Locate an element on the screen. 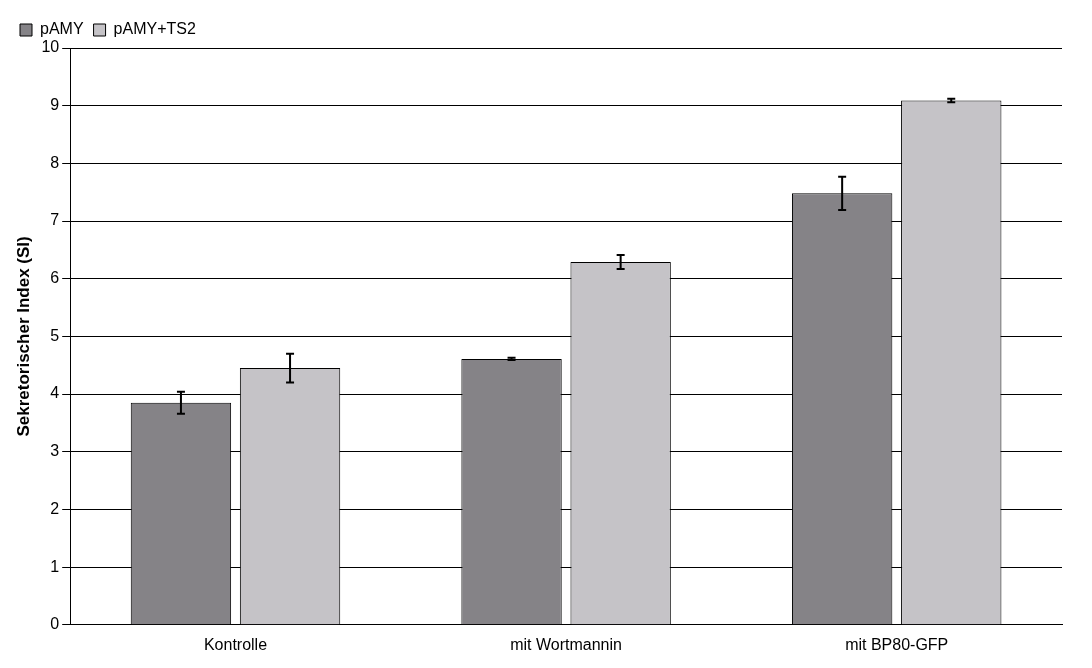 This screenshot has height=668, width=1092. legend-label: pAMY+TS2 is located at coordinates (154, 29).